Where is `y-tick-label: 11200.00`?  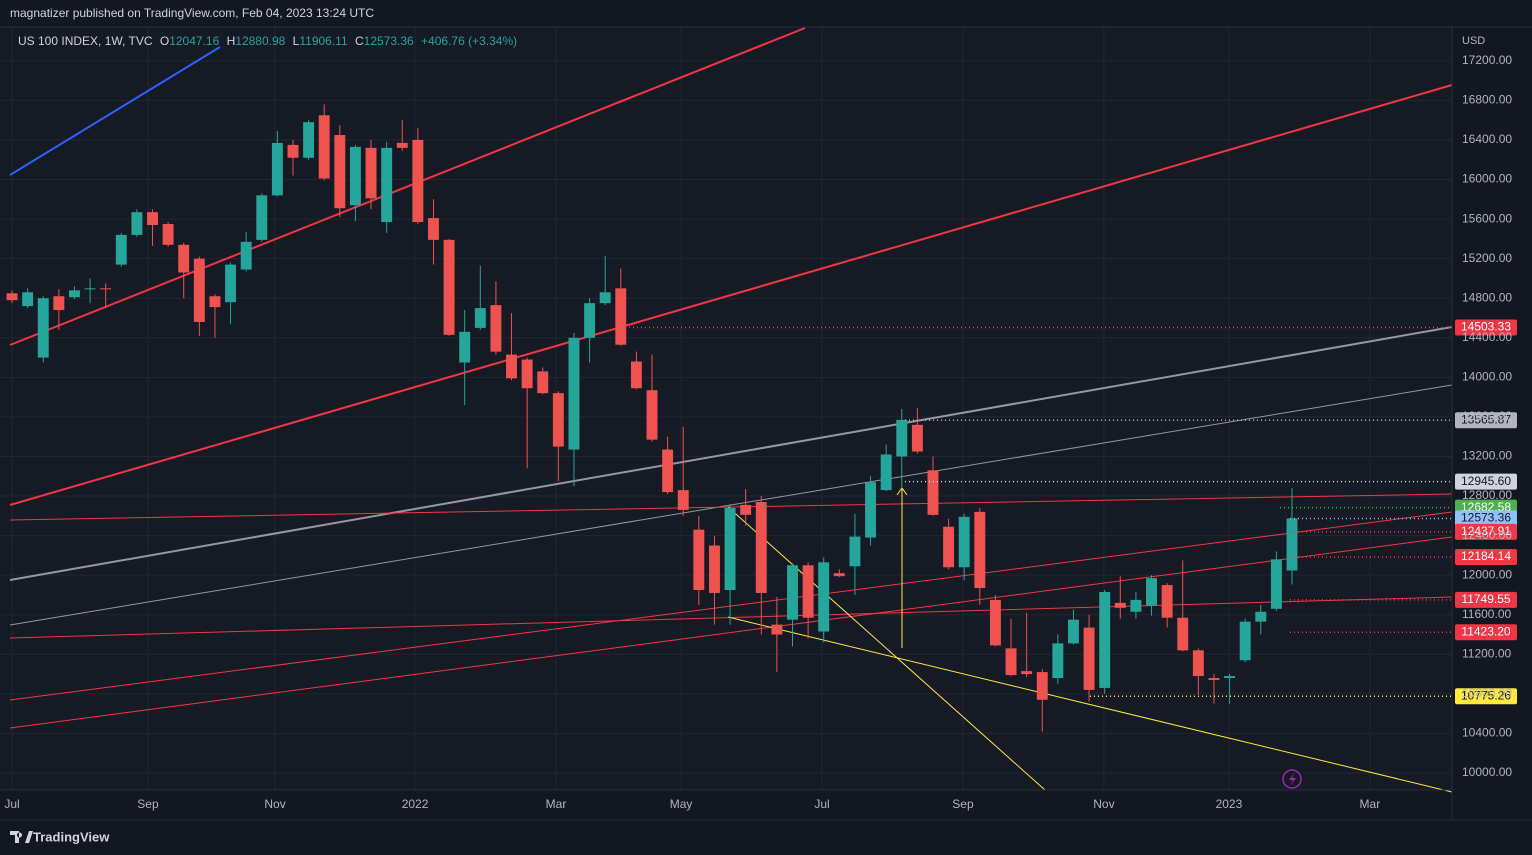 y-tick-label: 11200.00 is located at coordinates (1486, 653).